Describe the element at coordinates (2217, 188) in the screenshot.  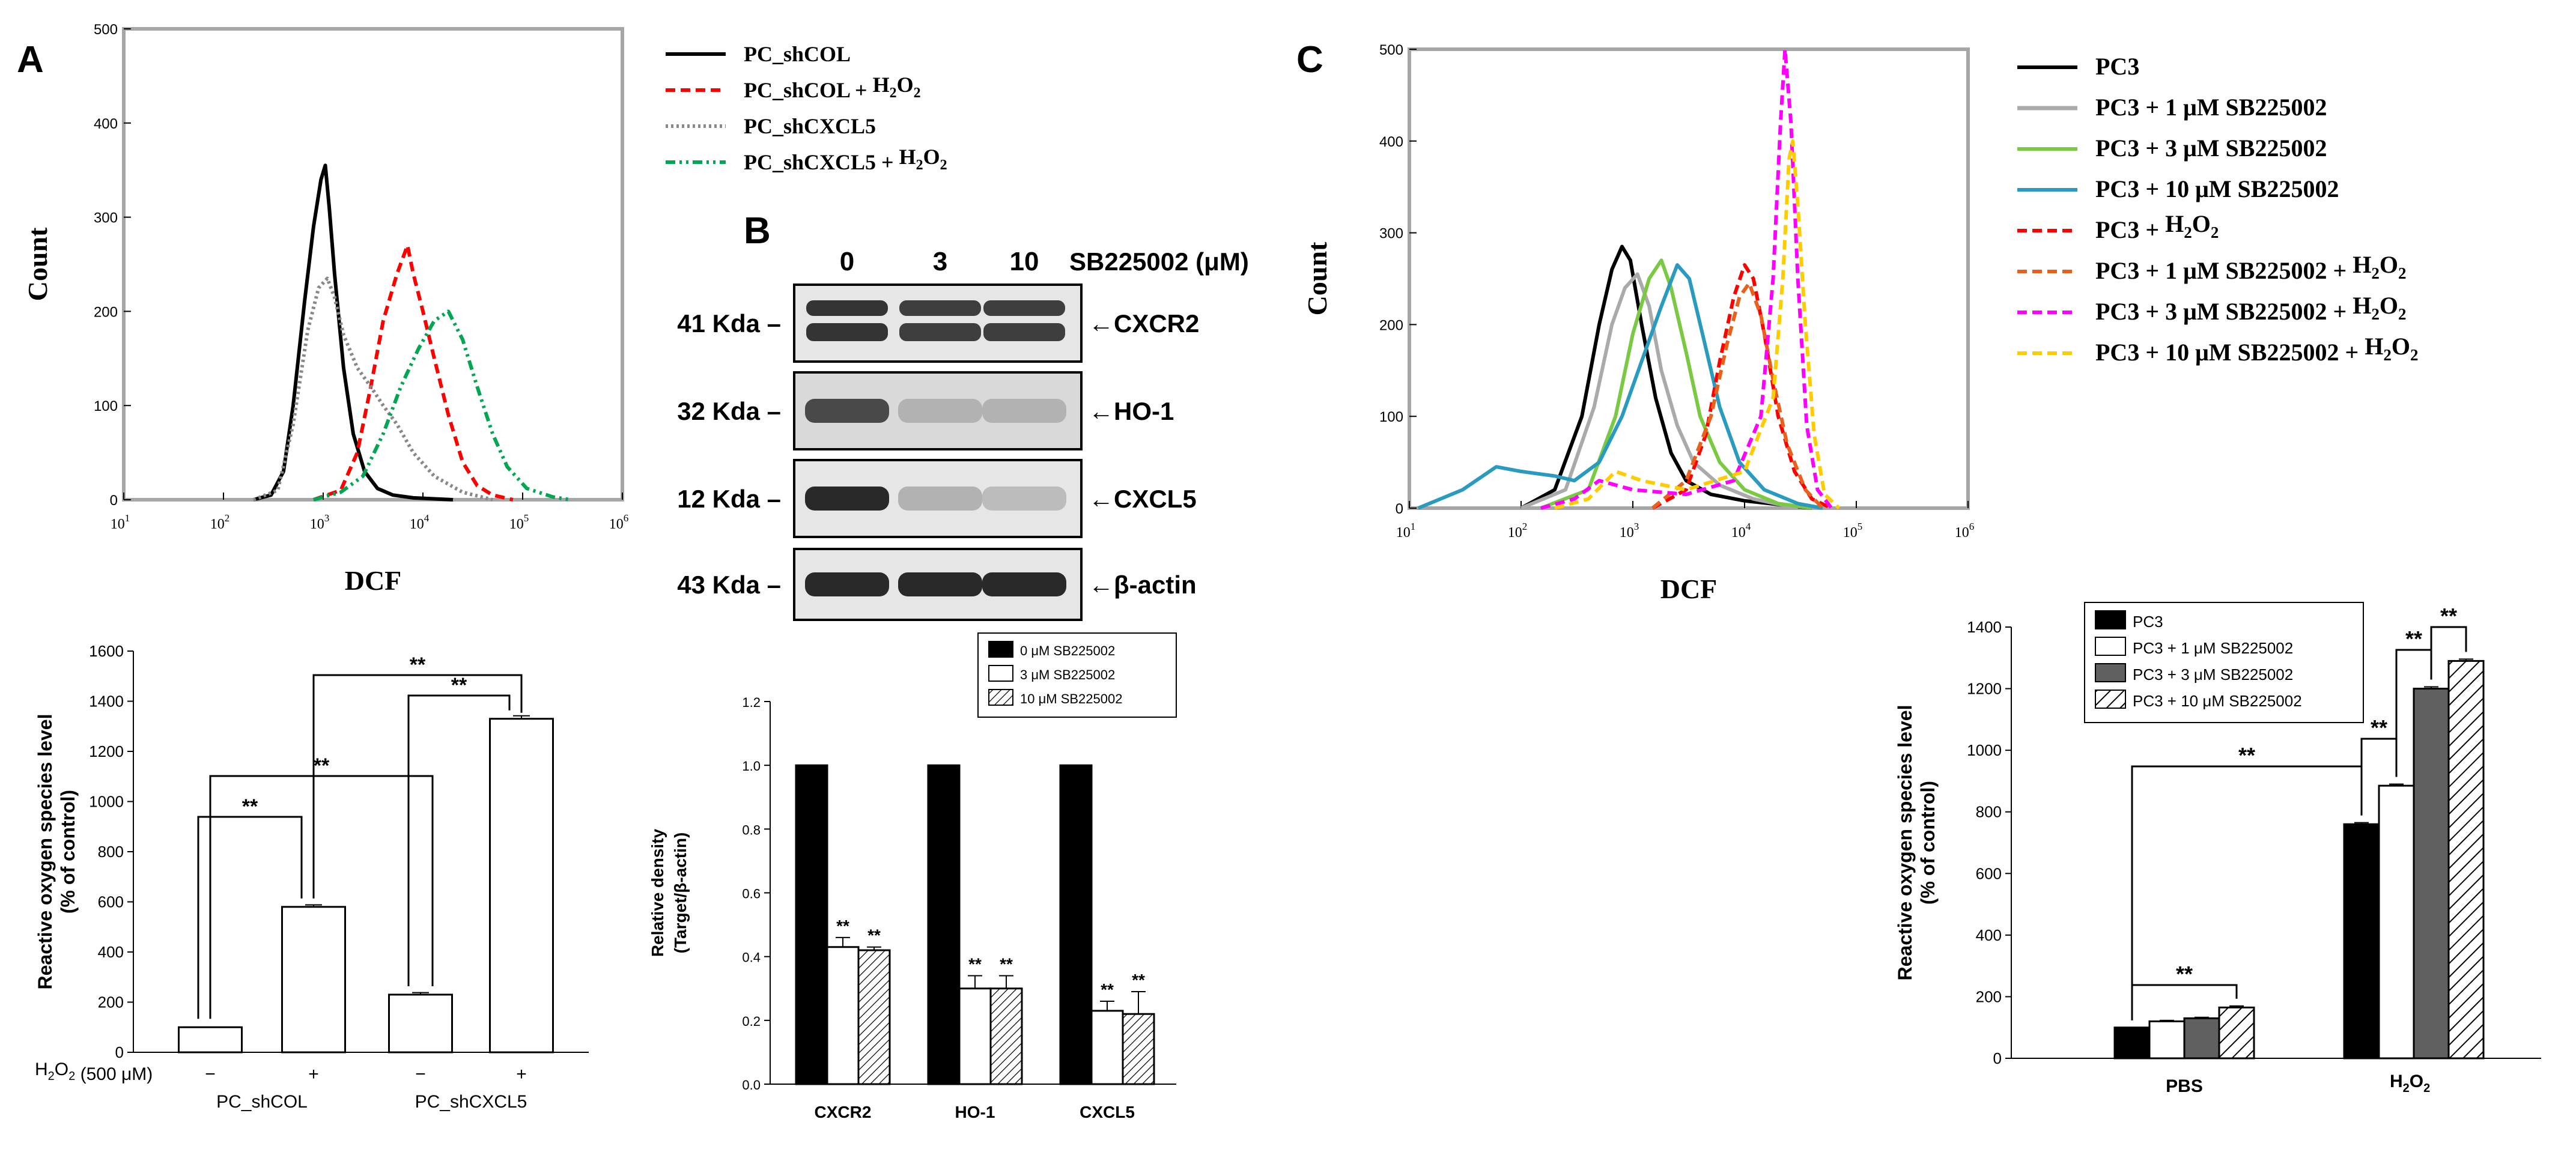
I see `legend-label: PC3 + 10 μM SB225002` at that location.